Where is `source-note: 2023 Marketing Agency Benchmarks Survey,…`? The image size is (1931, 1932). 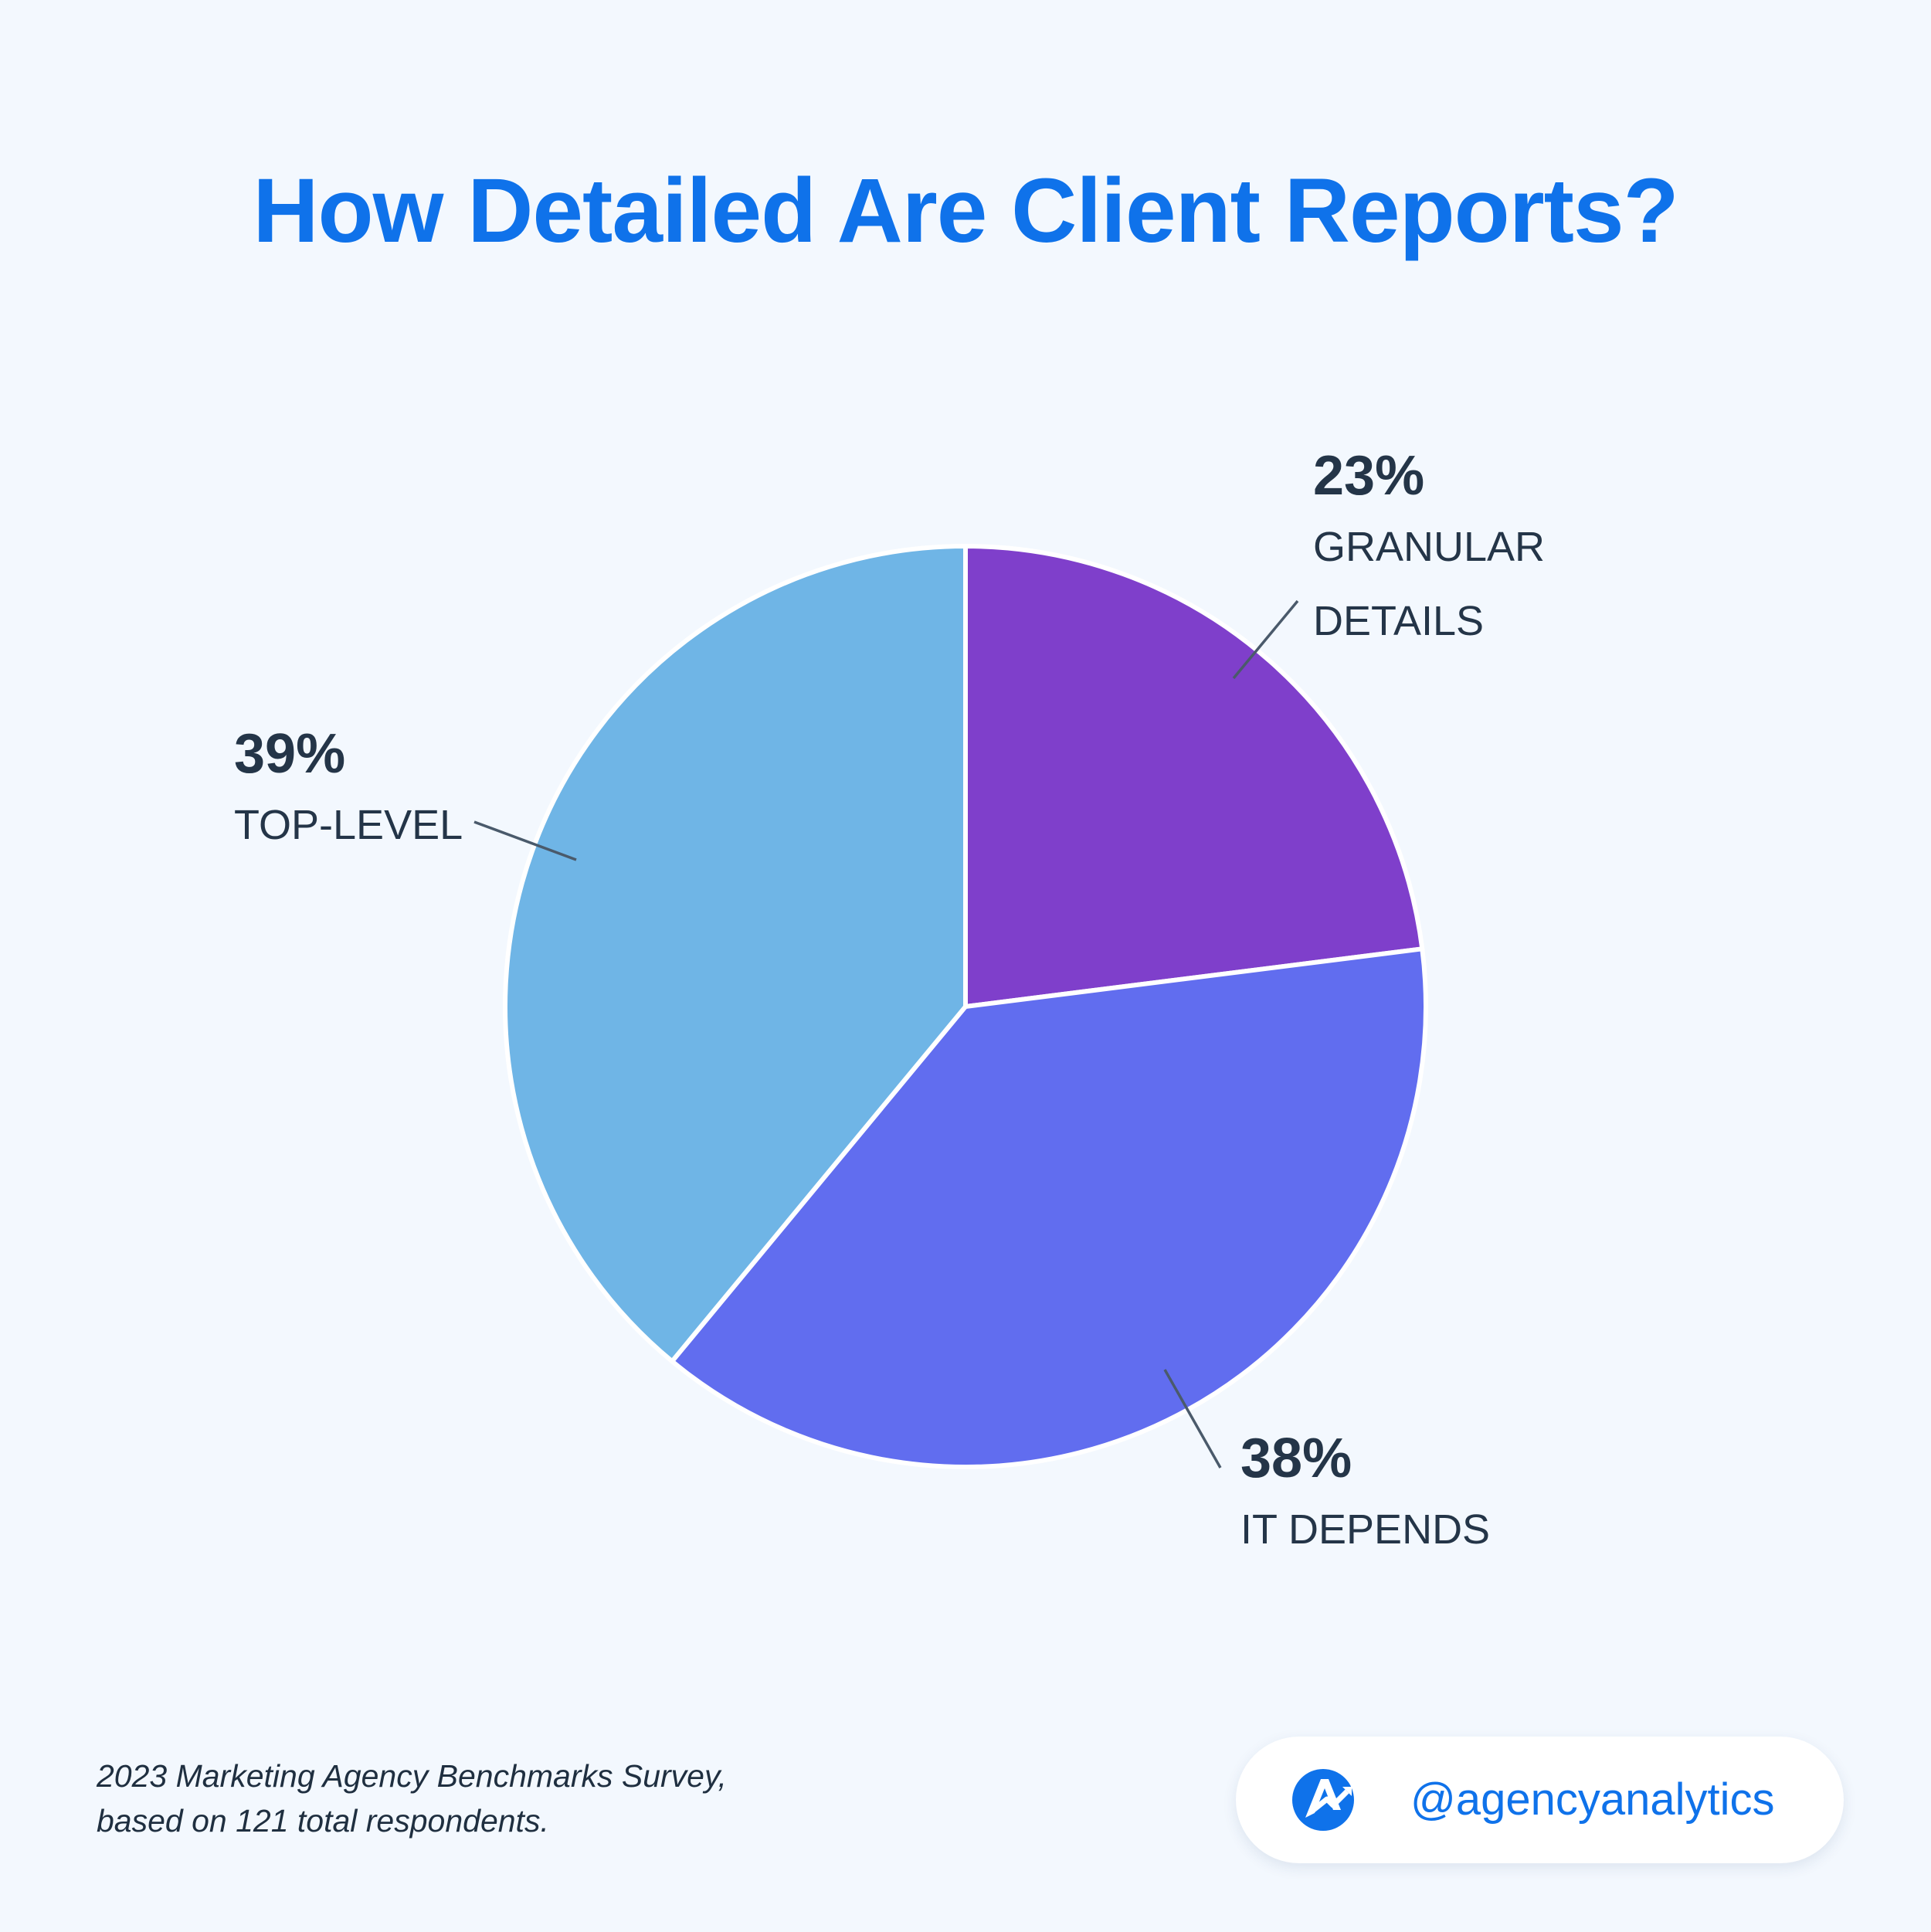
source-note: 2023 Marketing Agency Benchmarks Survey,… is located at coordinates (412, 1799).